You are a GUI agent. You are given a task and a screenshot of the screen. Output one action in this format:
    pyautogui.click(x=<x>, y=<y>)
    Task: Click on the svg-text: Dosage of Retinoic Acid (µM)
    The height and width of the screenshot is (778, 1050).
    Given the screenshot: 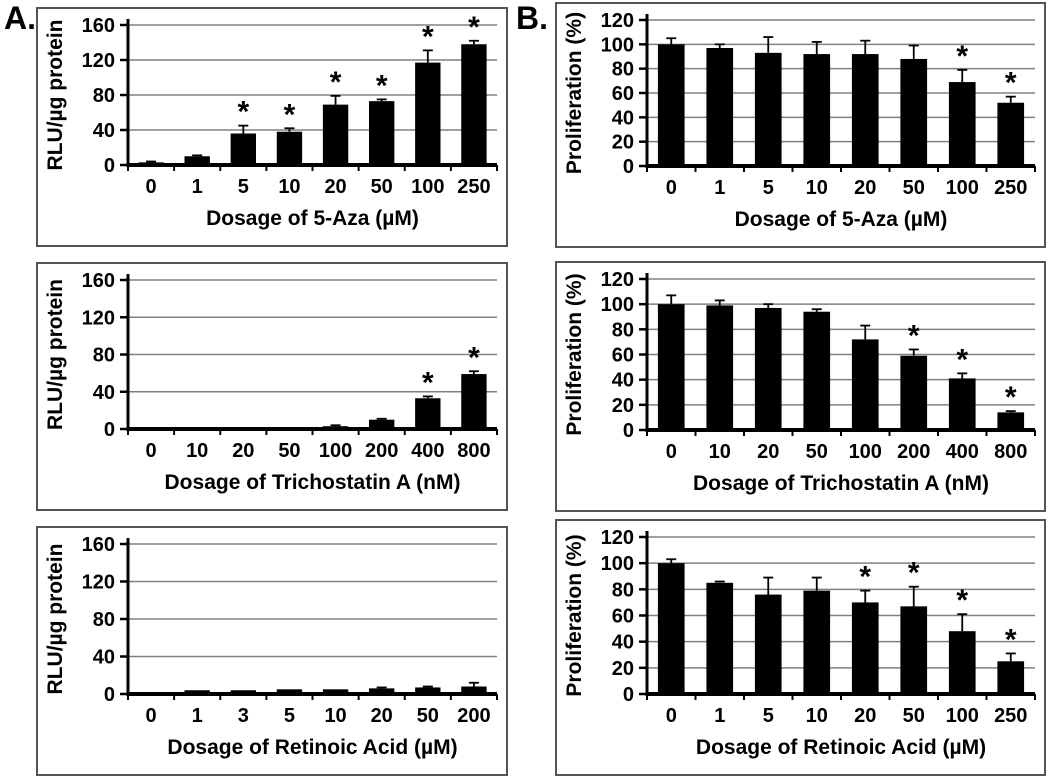 What is the action you would take?
    pyautogui.click(x=841, y=747)
    